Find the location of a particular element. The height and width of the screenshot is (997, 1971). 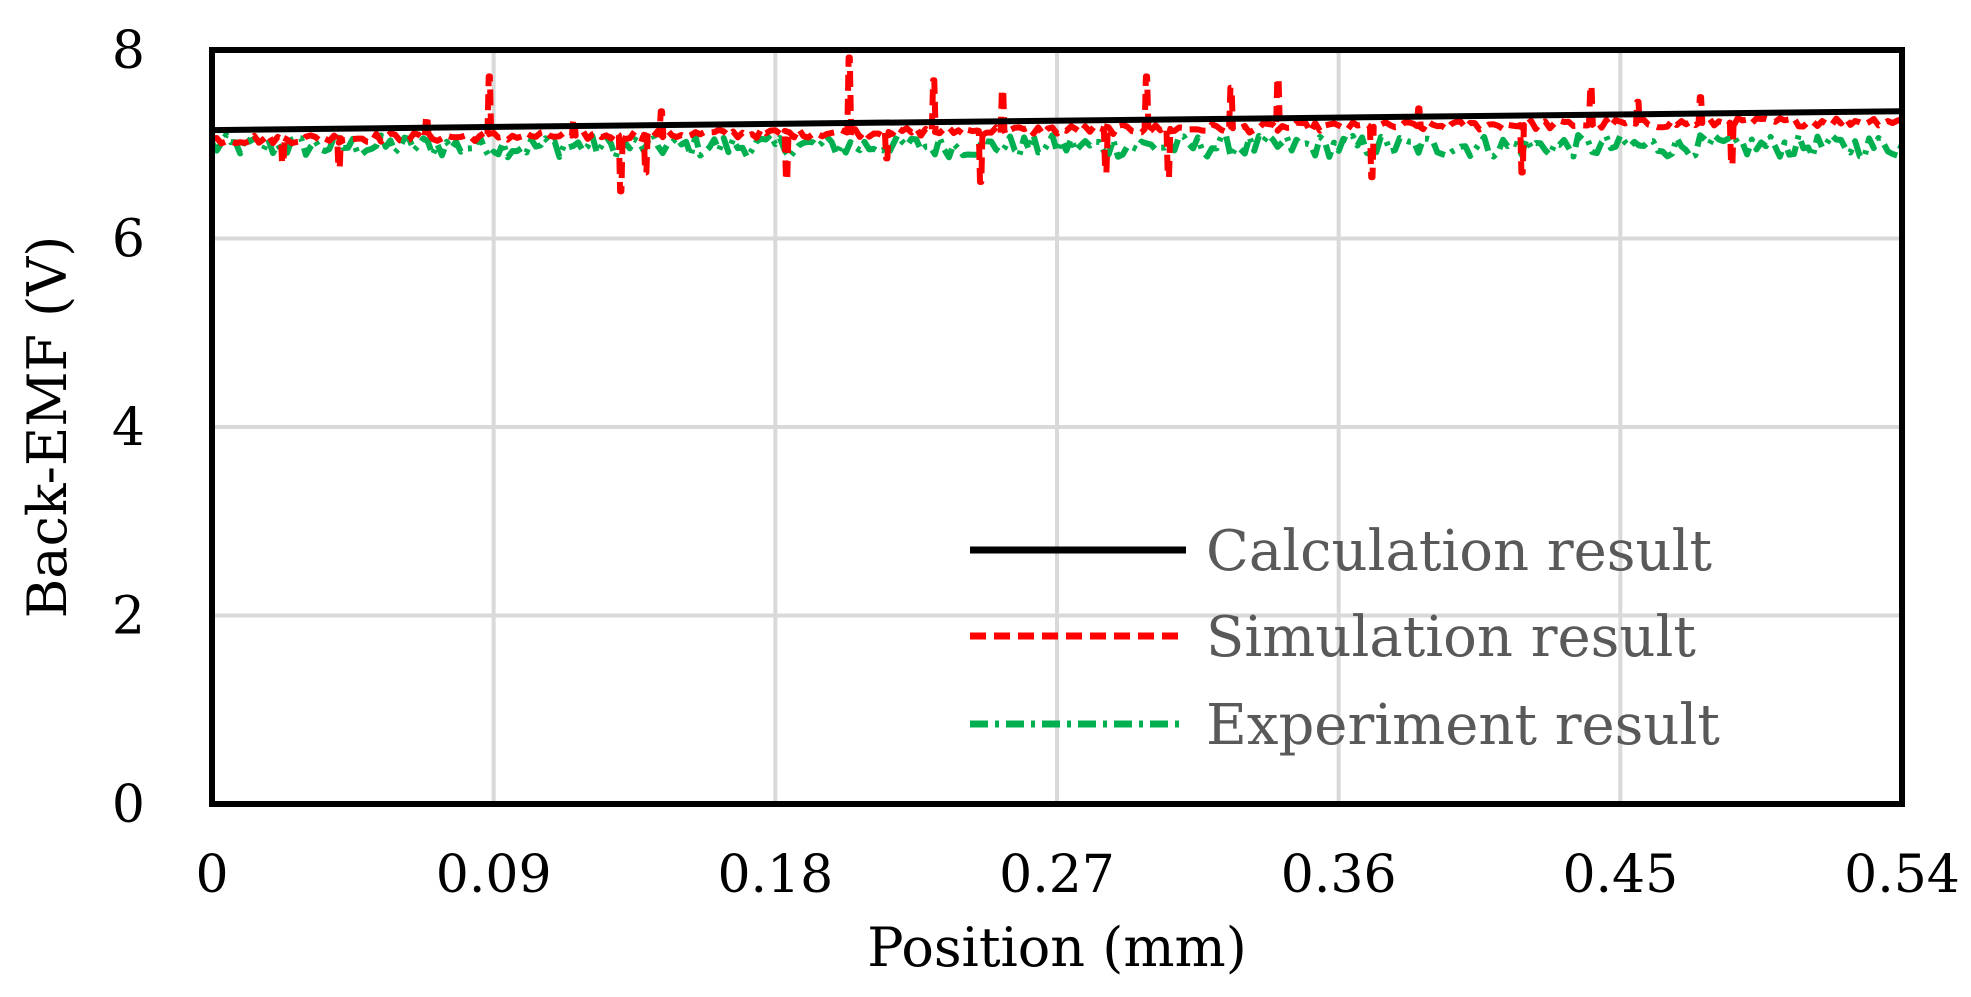

x-tick-label: 0.36 is located at coordinates (1339, 875).